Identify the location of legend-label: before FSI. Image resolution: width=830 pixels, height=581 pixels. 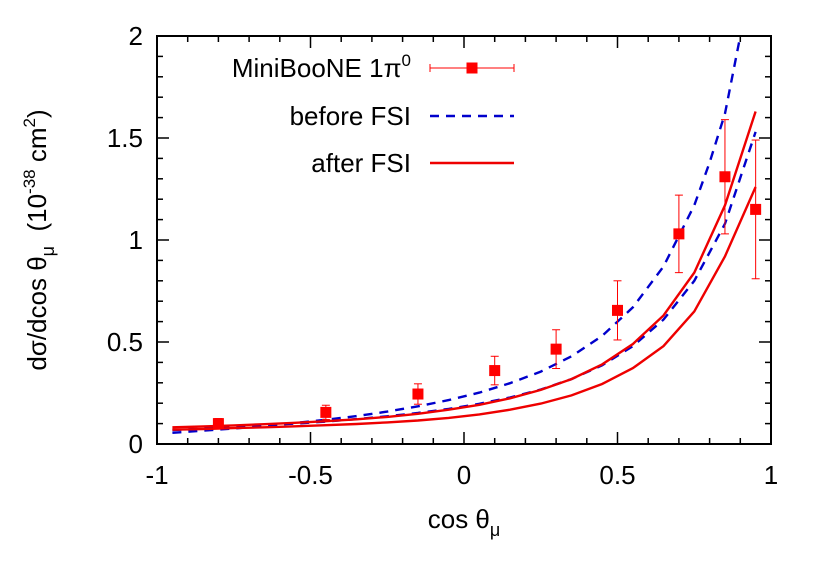
(350, 116).